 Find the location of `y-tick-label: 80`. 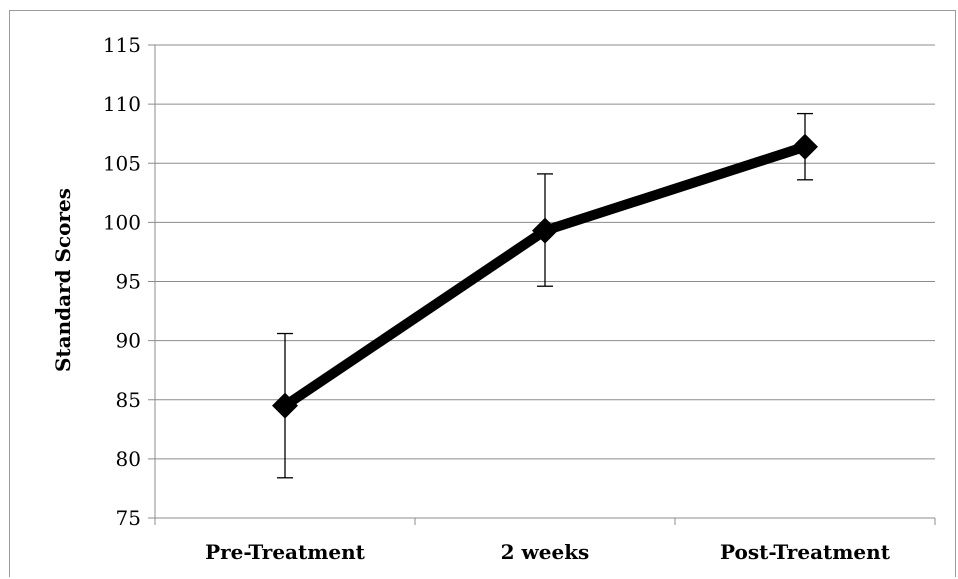

y-tick-label: 80 is located at coordinates (128, 459).